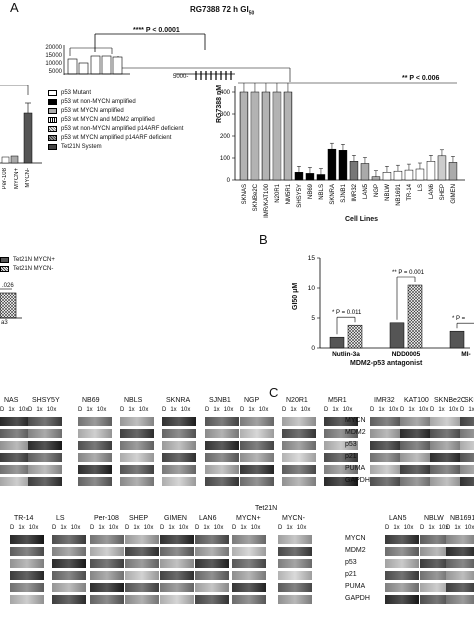  What do you see at coordinates (459, 319) in the screenshot?
I see `chart-b-pvalue: * P =` at bounding box center [459, 319].